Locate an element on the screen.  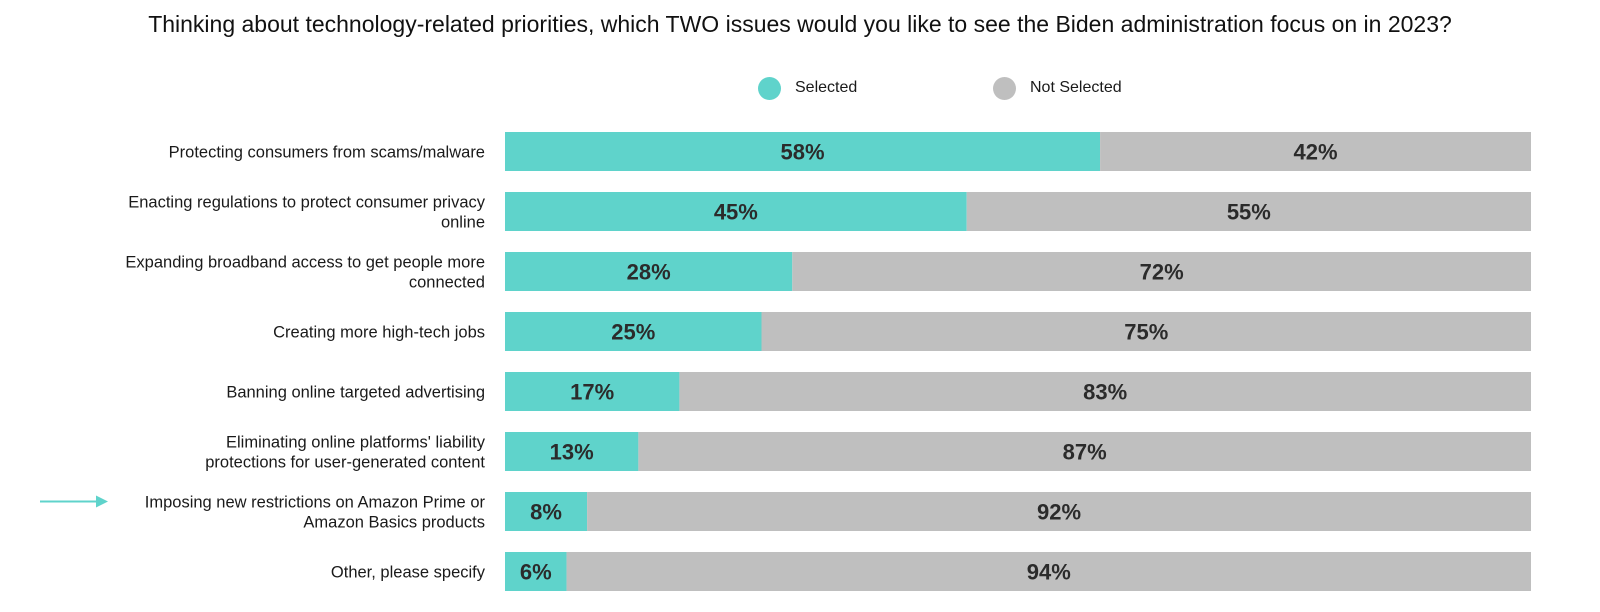
category-label: Creating more high-tech jobs is located at coordinates (379, 333).